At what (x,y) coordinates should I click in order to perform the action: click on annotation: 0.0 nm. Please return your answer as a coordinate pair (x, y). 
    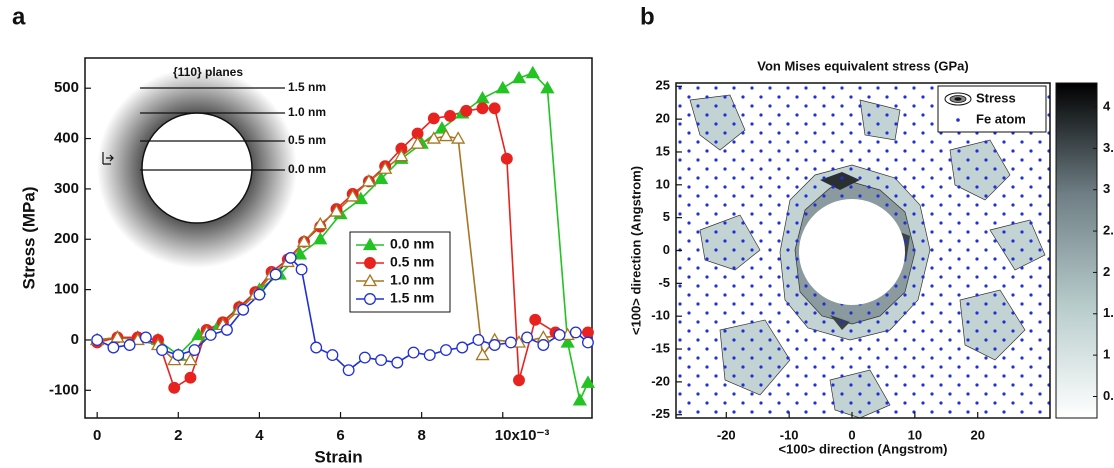
    Looking at the image, I should click on (307, 169).